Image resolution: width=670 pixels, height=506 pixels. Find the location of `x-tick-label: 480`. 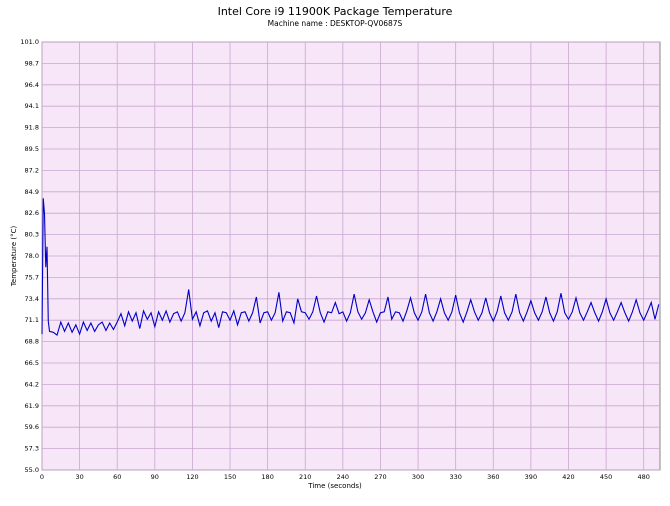

x-tick-label: 480 is located at coordinates (643, 477).